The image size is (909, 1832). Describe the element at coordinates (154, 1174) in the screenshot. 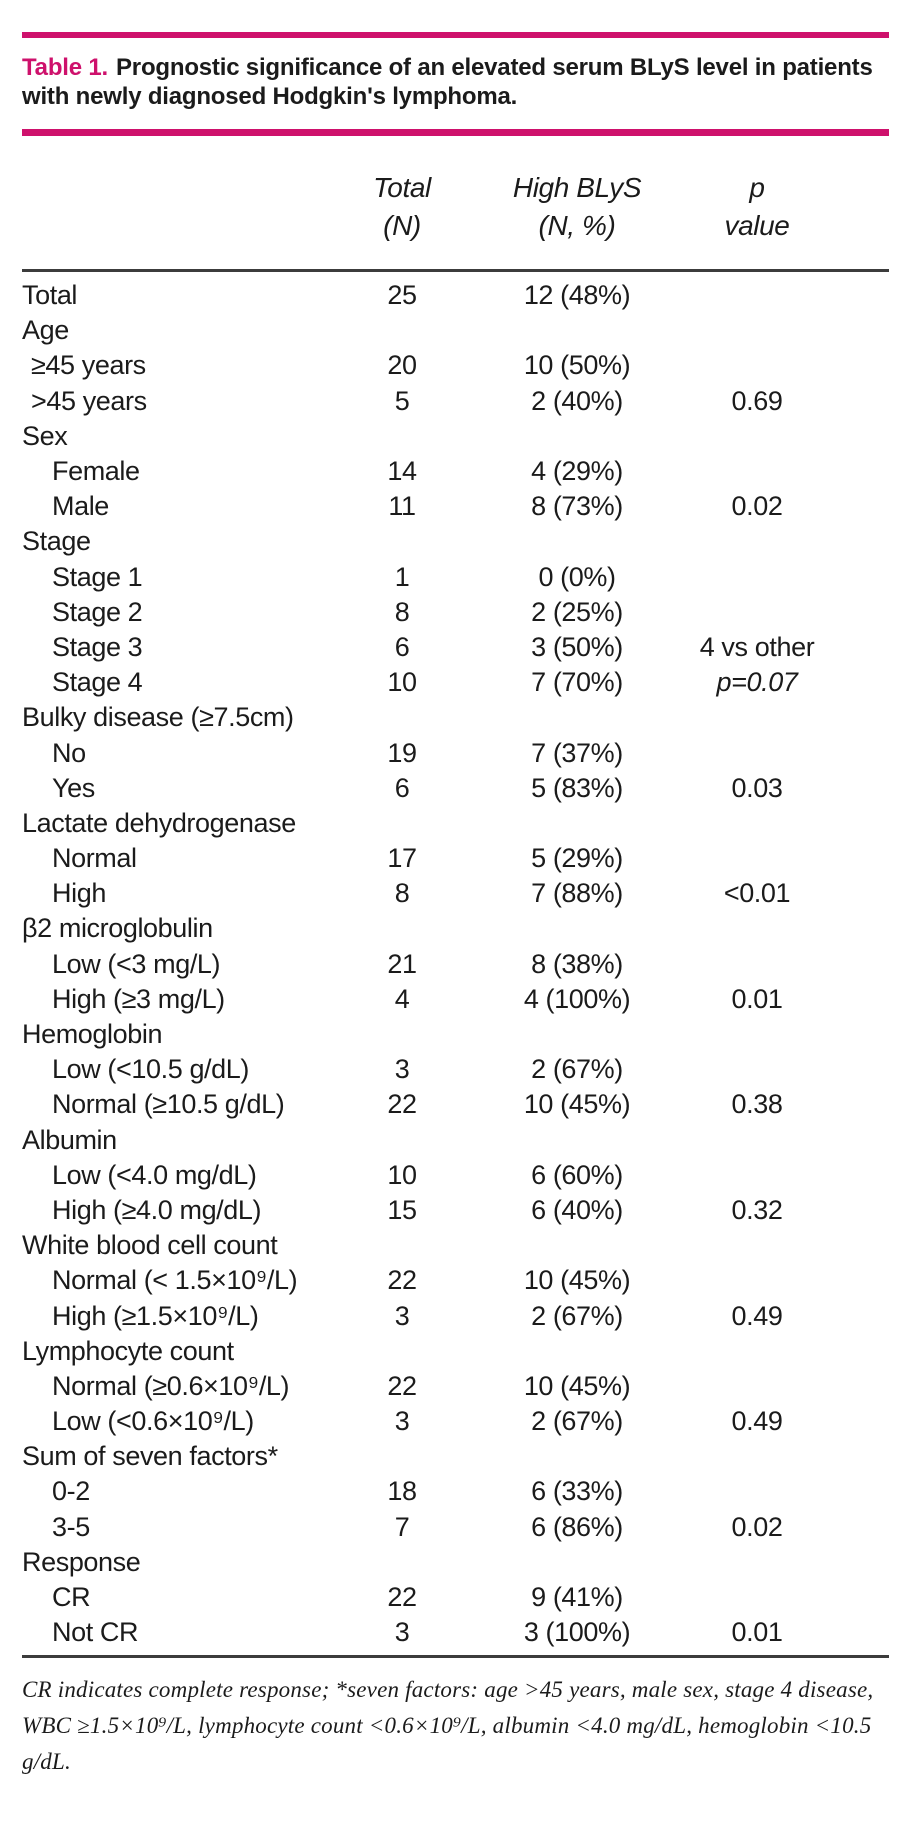

I see `row-label: Low (<4.0 mg/dL)` at that location.